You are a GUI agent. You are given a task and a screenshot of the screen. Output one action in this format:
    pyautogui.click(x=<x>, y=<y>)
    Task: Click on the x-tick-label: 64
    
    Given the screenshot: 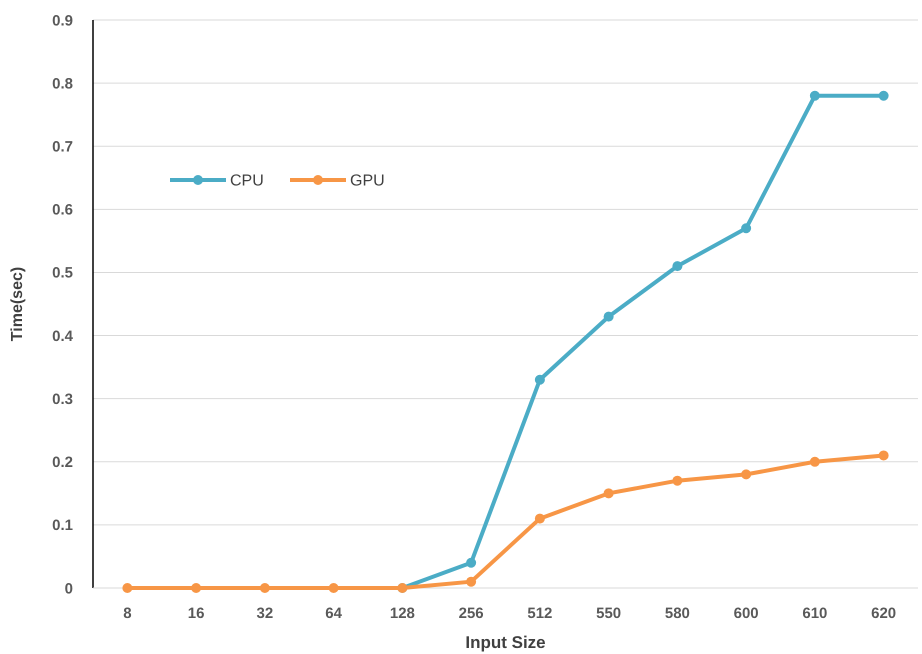 What is the action you would take?
    pyautogui.click(x=334, y=613)
    